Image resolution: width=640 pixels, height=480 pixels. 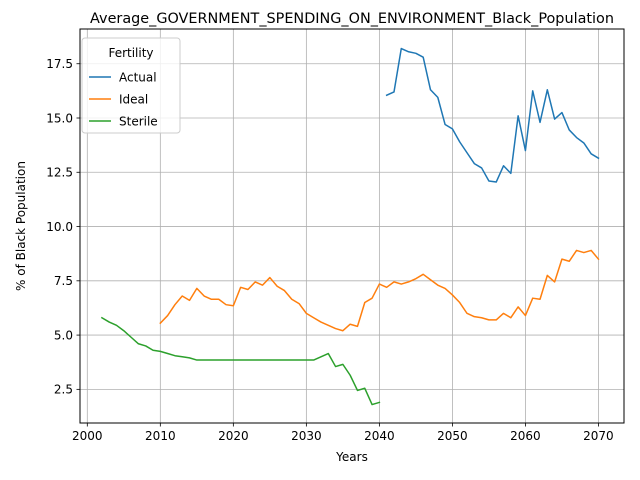 What do you see at coordinates (59, 227) in the screenshot?
I see `y-tick-label: 10.0` at bounding box center [59, 227].